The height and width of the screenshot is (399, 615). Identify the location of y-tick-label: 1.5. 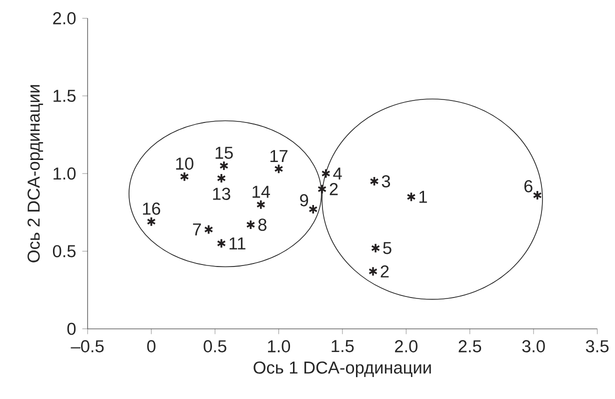
(65, 96).